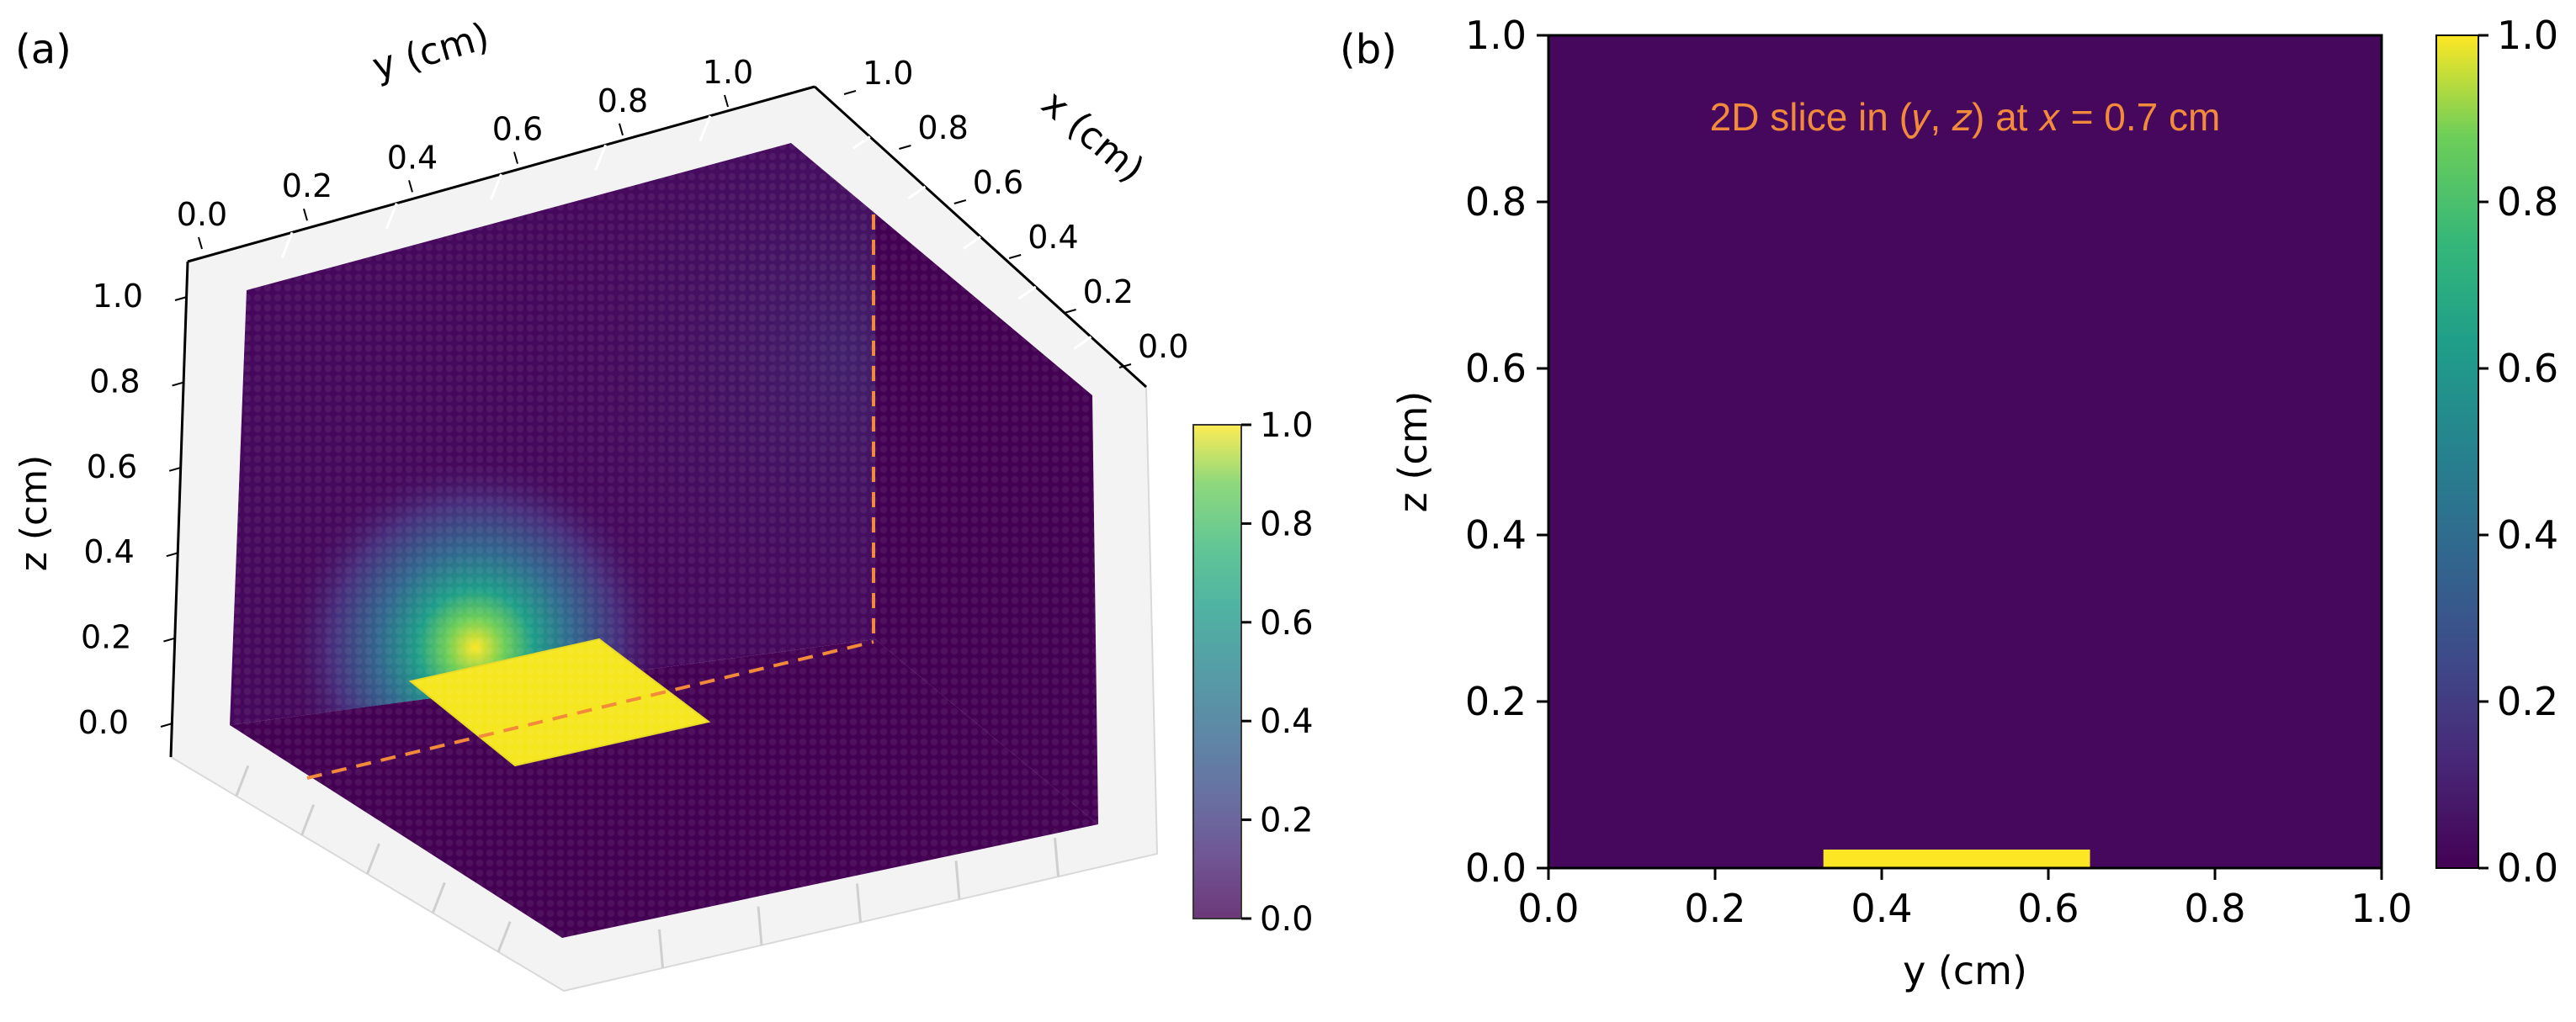  I want to click on slice-annotation: 2D slice in (𝑦, 𝑧) at 𝑥 = 0.7 cm, so click(1966, 117).